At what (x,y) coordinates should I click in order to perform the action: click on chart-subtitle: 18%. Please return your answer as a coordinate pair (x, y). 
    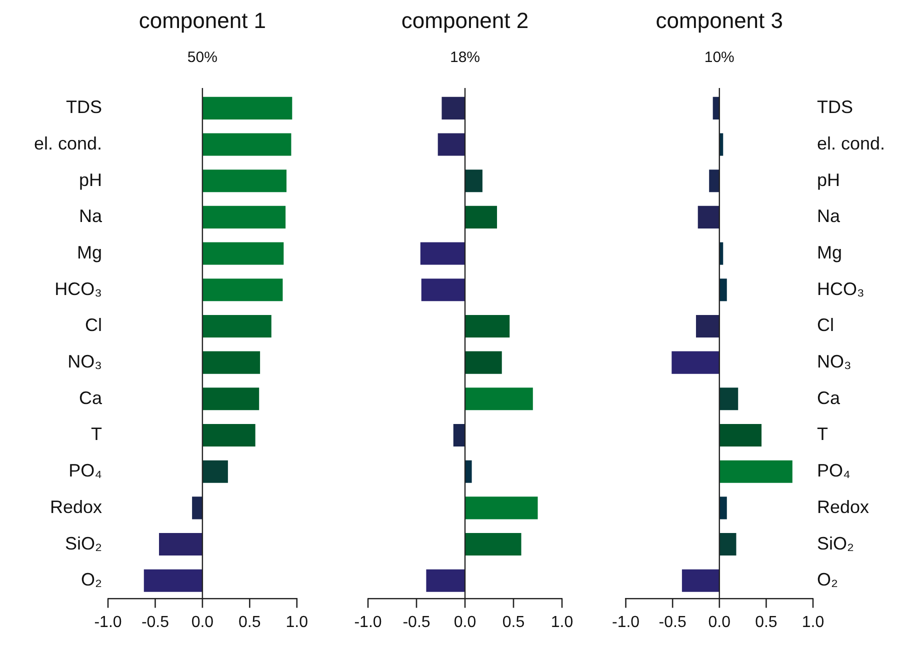
    Looking at the image, I should click on (465, 57).